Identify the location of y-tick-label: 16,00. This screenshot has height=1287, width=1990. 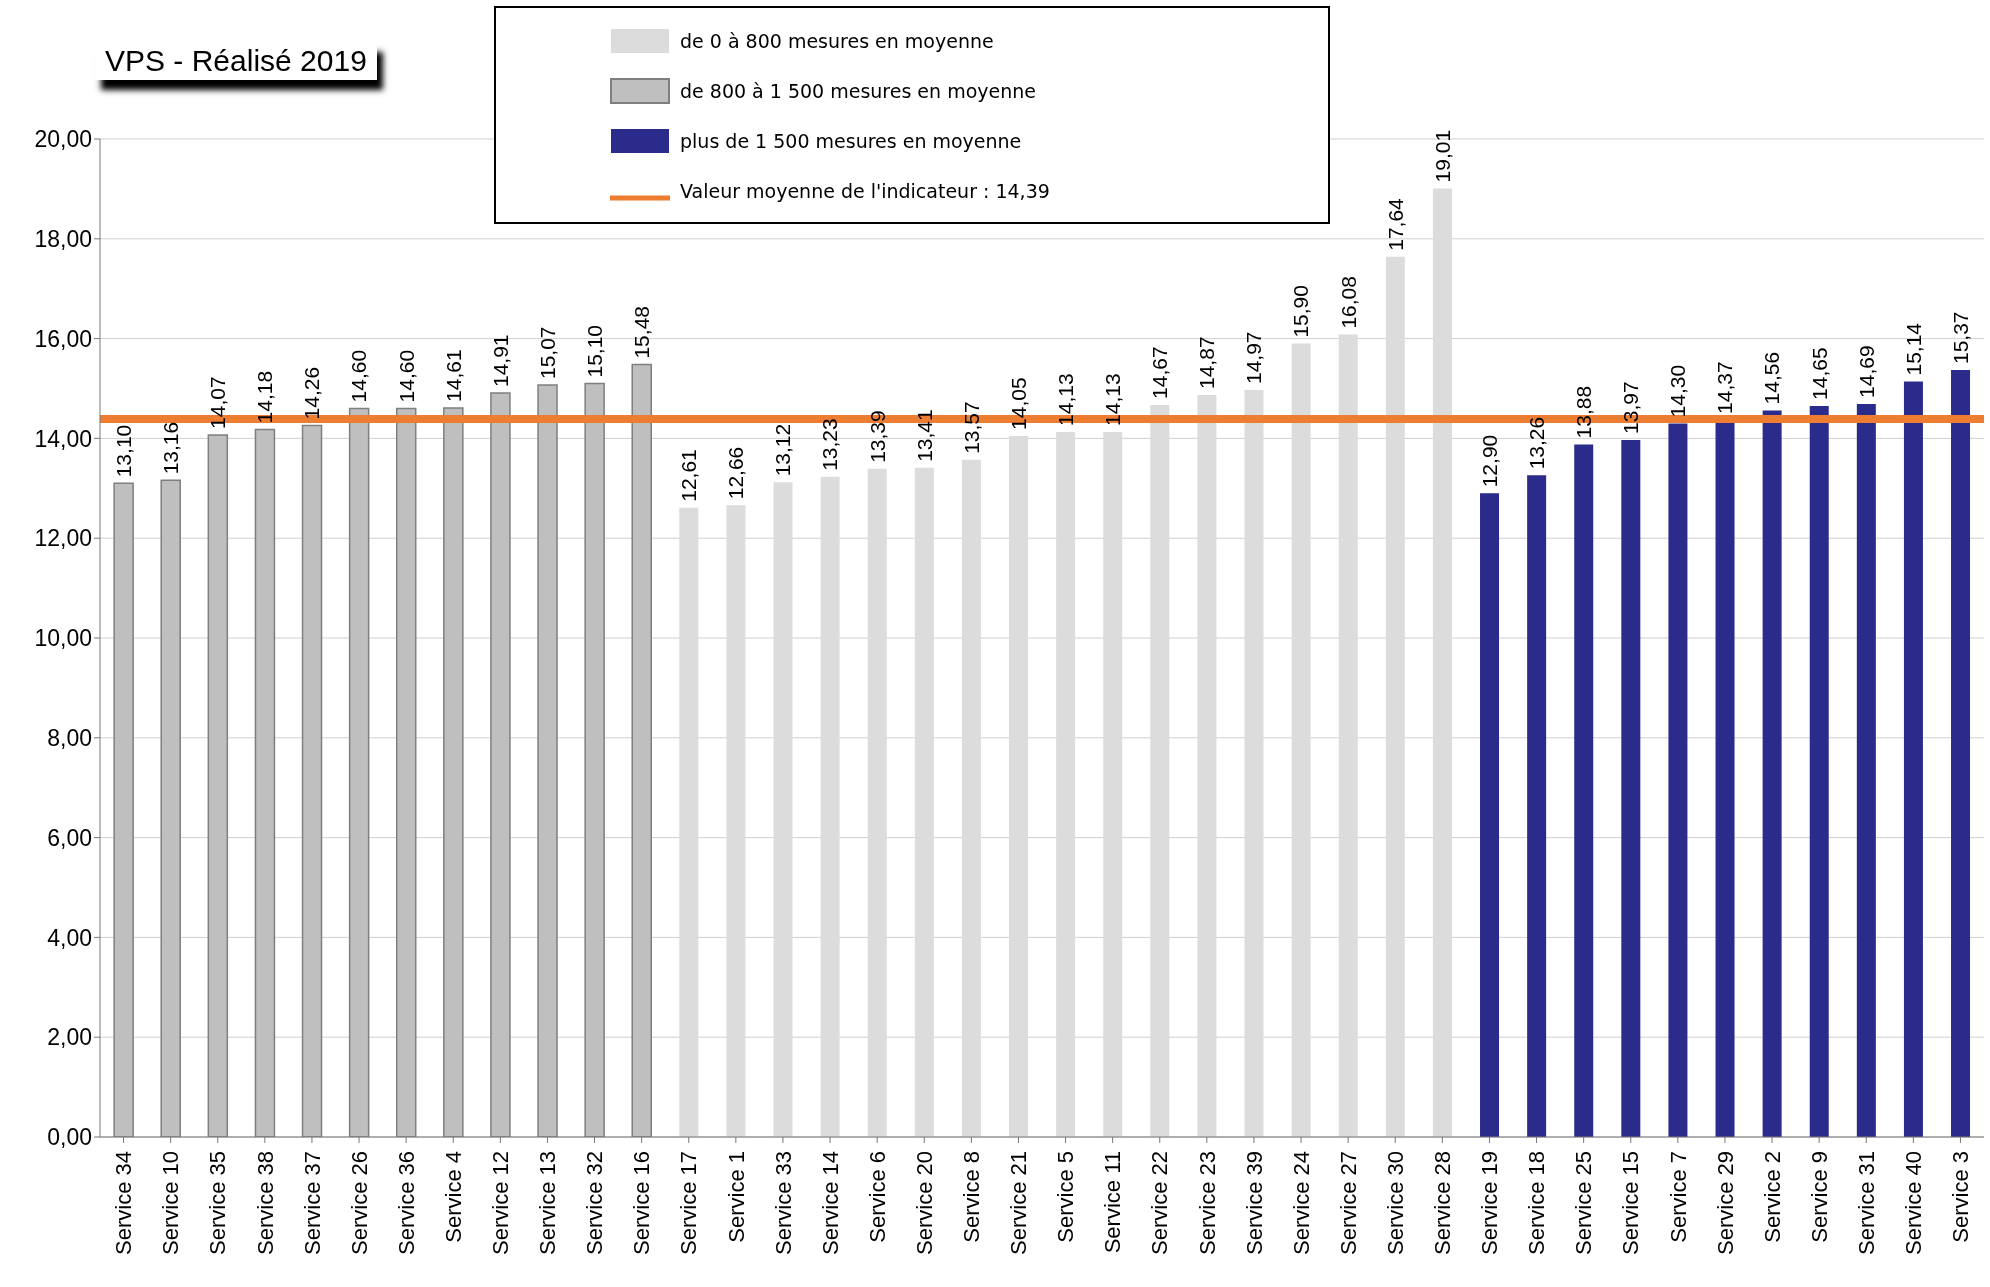
(63, 338).